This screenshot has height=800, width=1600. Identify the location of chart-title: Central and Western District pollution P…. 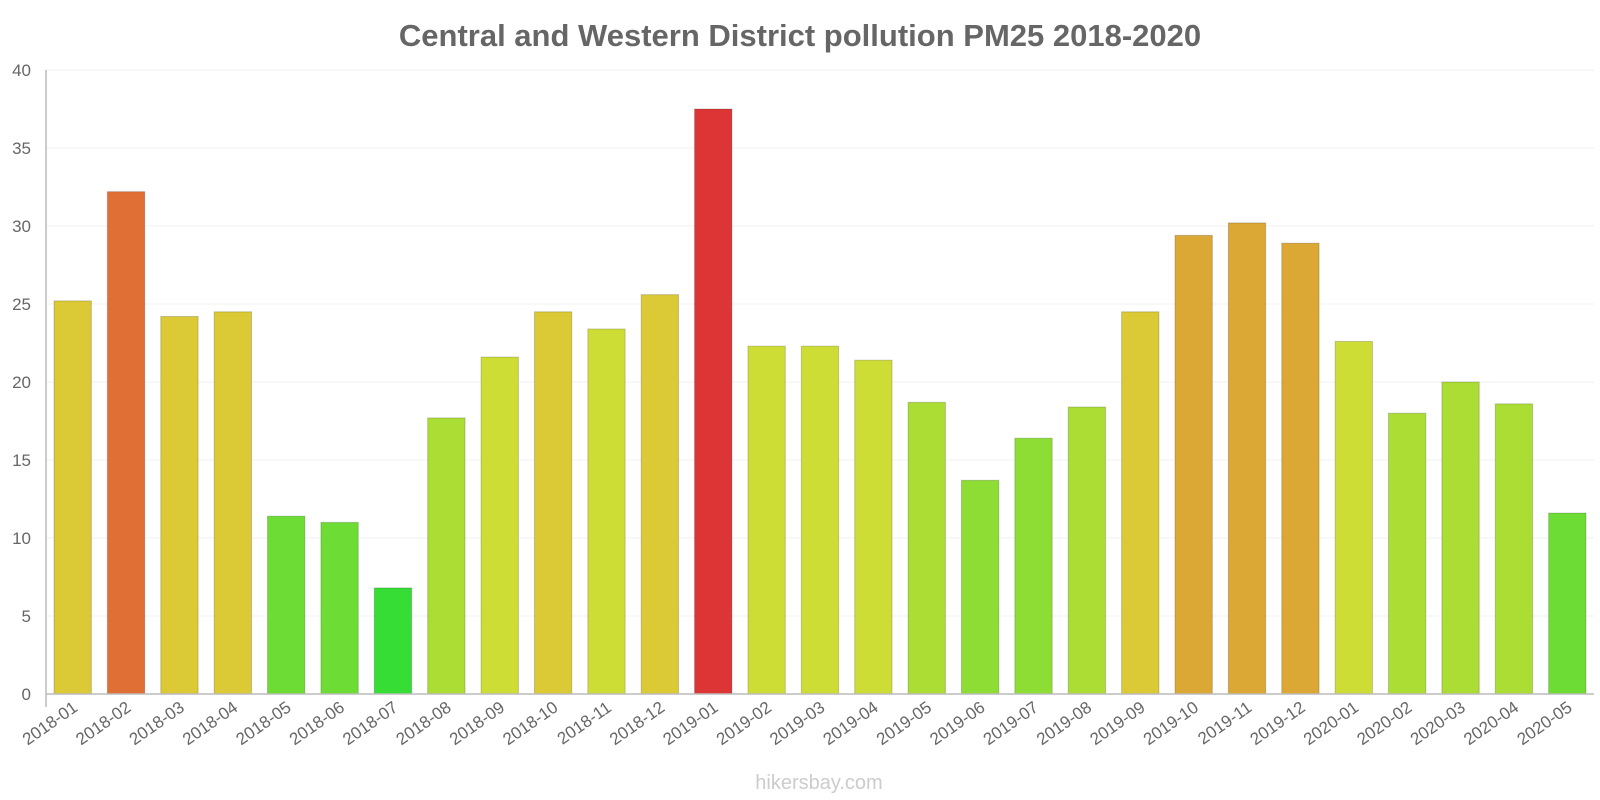
(800, 35).